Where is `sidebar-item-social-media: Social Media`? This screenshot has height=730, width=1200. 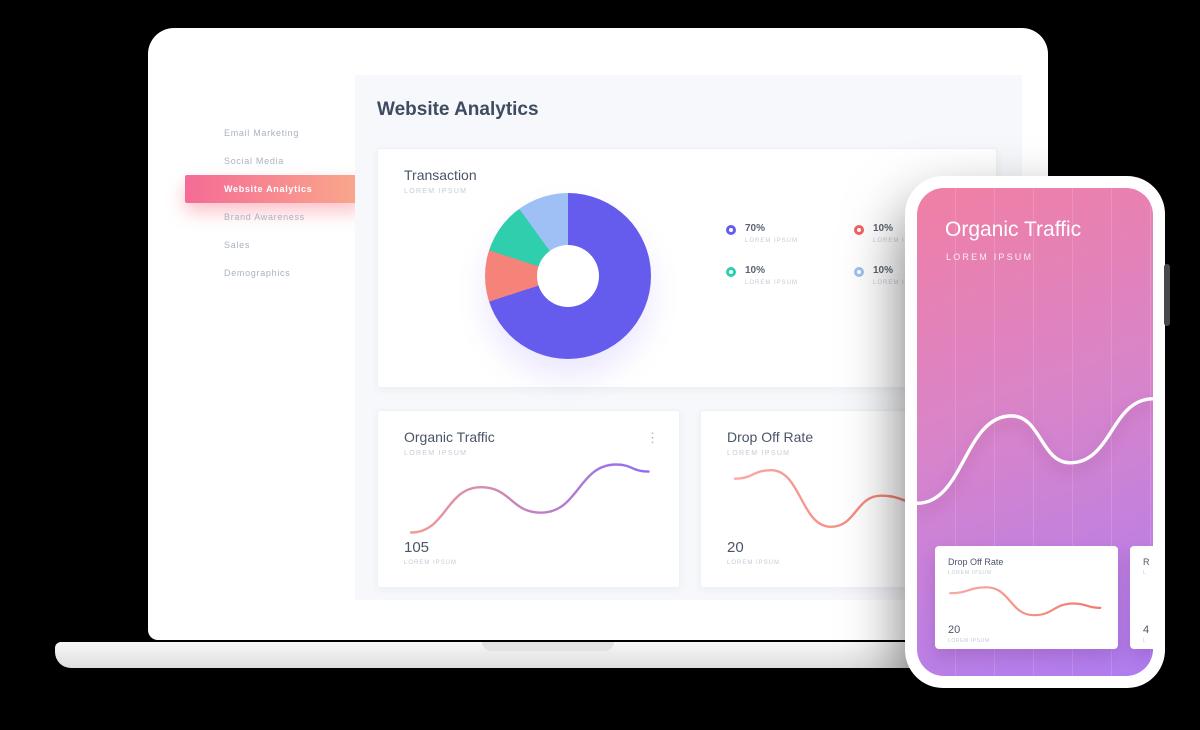
sidebar-item-social-media: Social Media is located at coordinates (265, 161).